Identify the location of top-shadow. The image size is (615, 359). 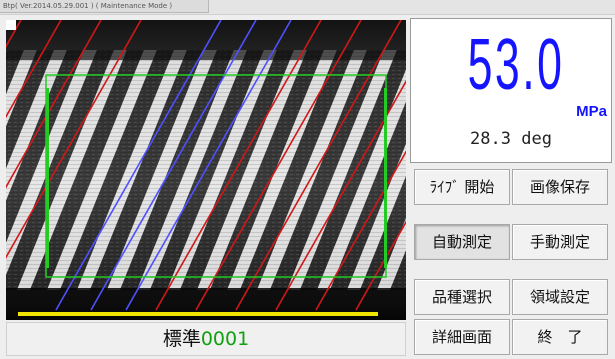
(206, 40).